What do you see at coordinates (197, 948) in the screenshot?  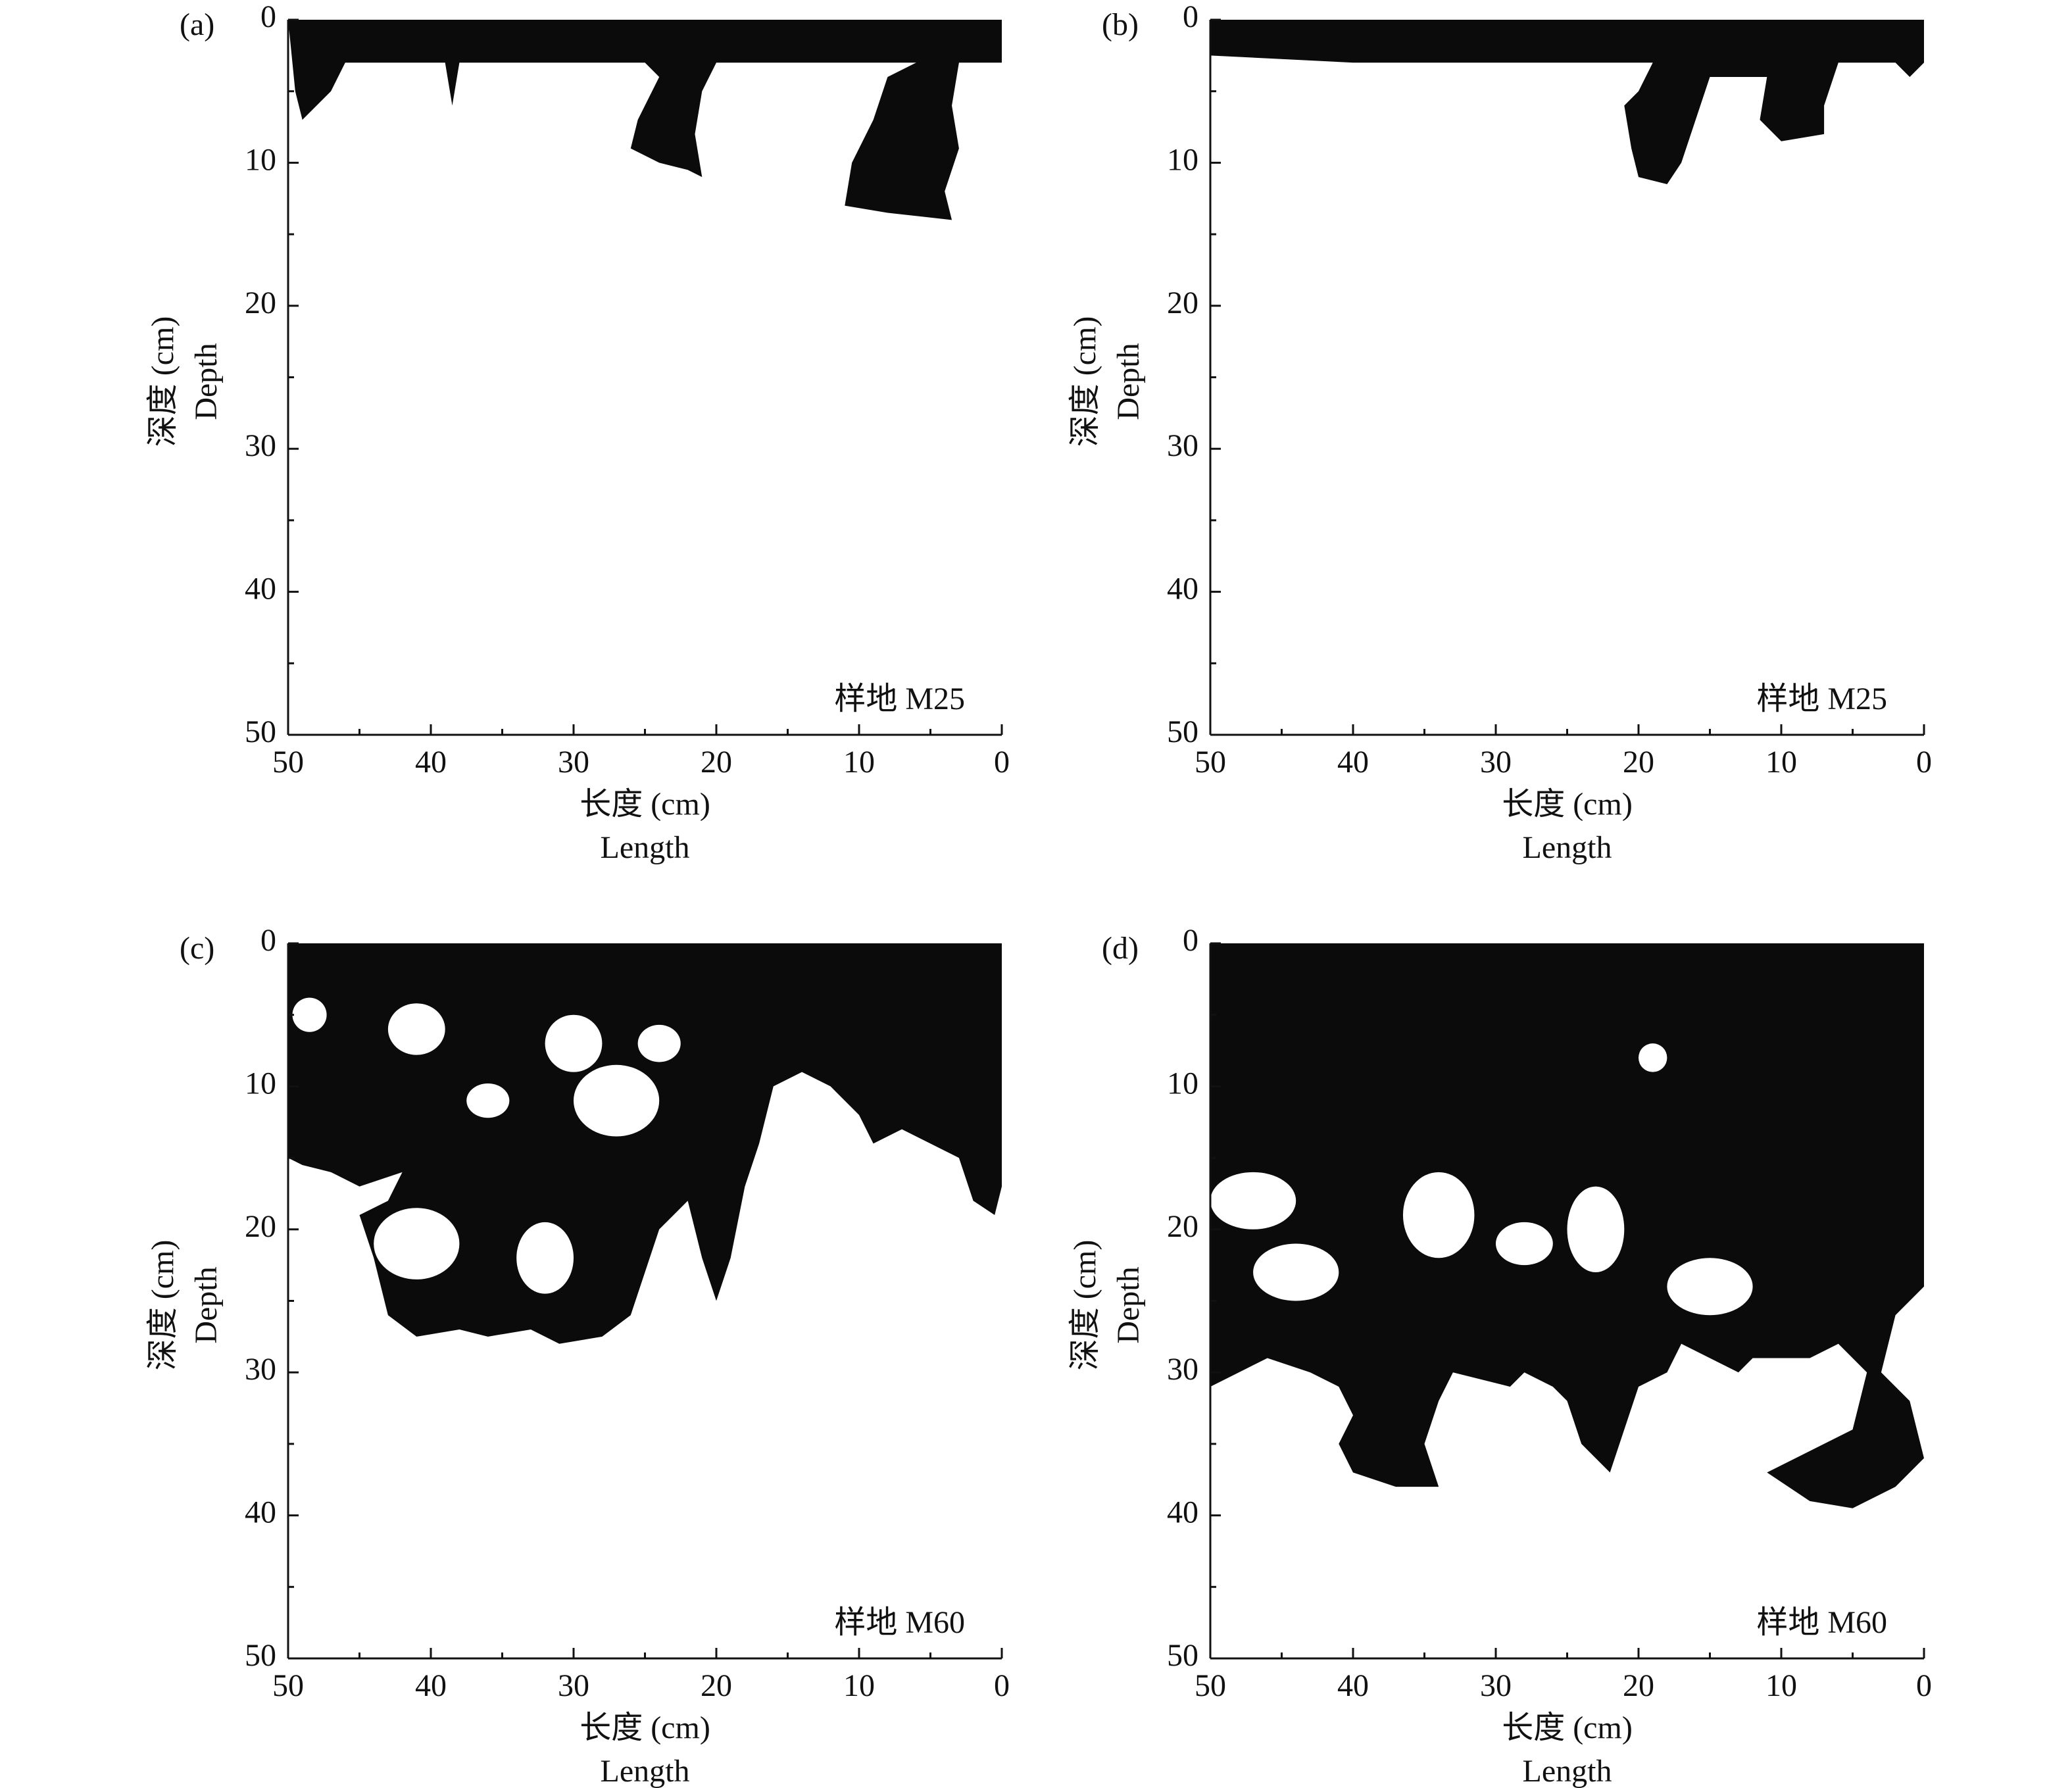 I see `panel-label: (c)` at bounding box center [197, 948].